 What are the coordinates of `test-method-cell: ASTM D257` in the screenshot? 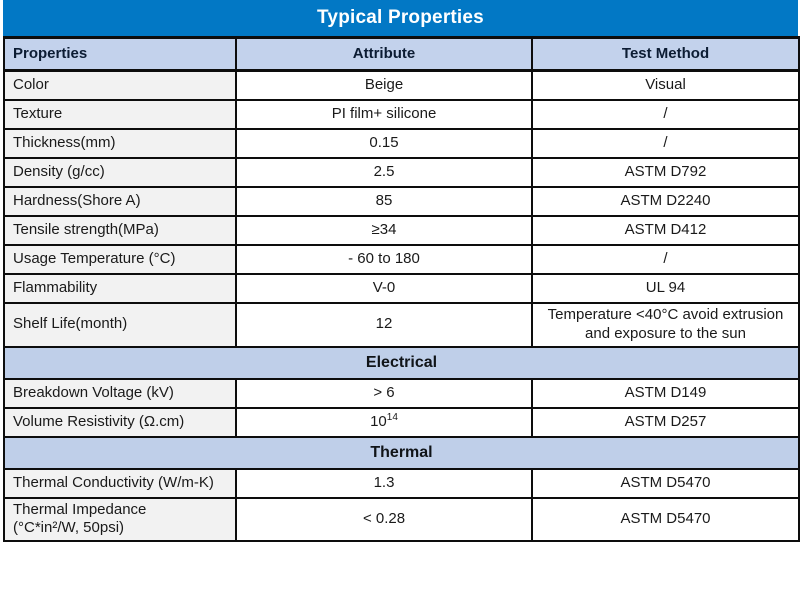 It's located at (665, 422).